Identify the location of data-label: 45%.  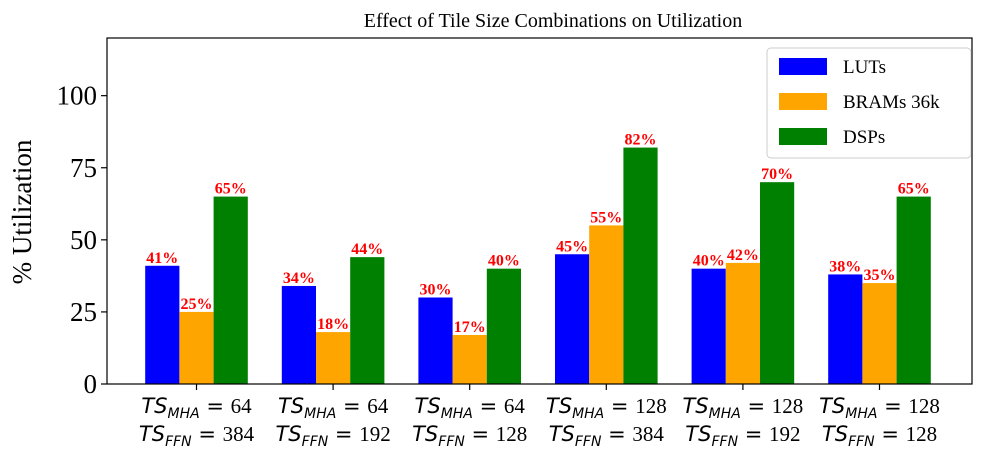
(572, 246).